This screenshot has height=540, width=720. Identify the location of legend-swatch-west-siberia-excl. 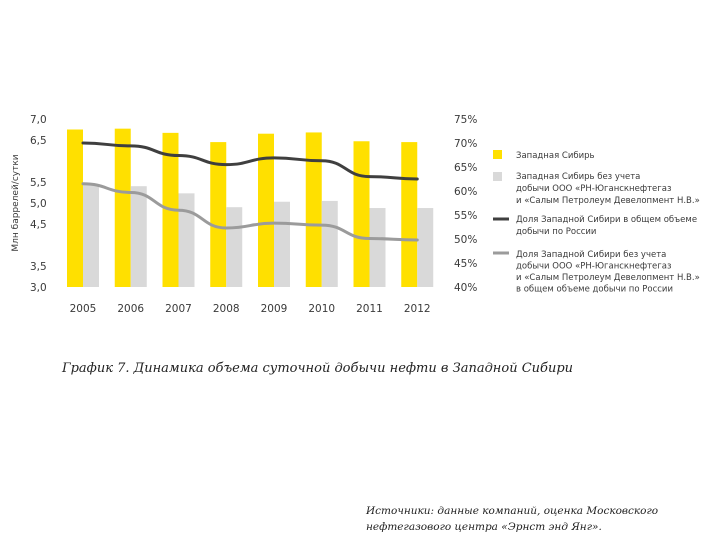
(497, 176).